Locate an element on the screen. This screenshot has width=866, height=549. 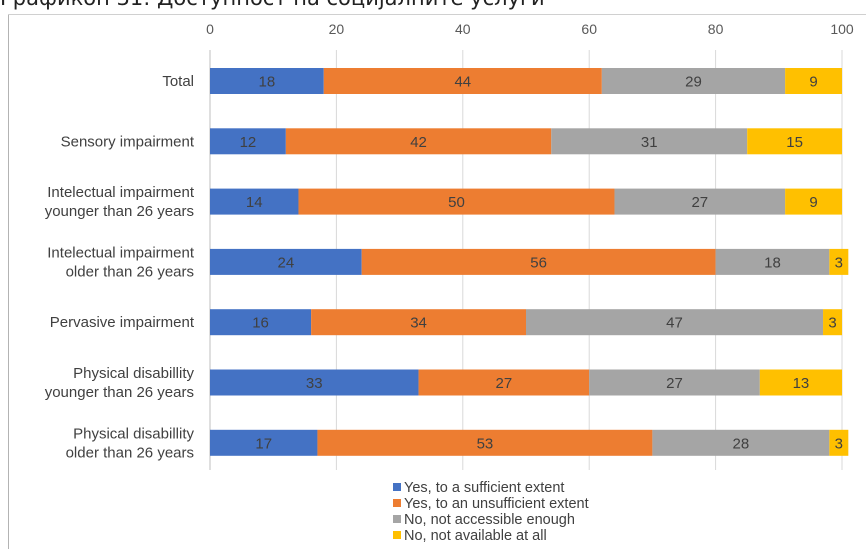
data-label: 12 is located at coordinates (248, 142).